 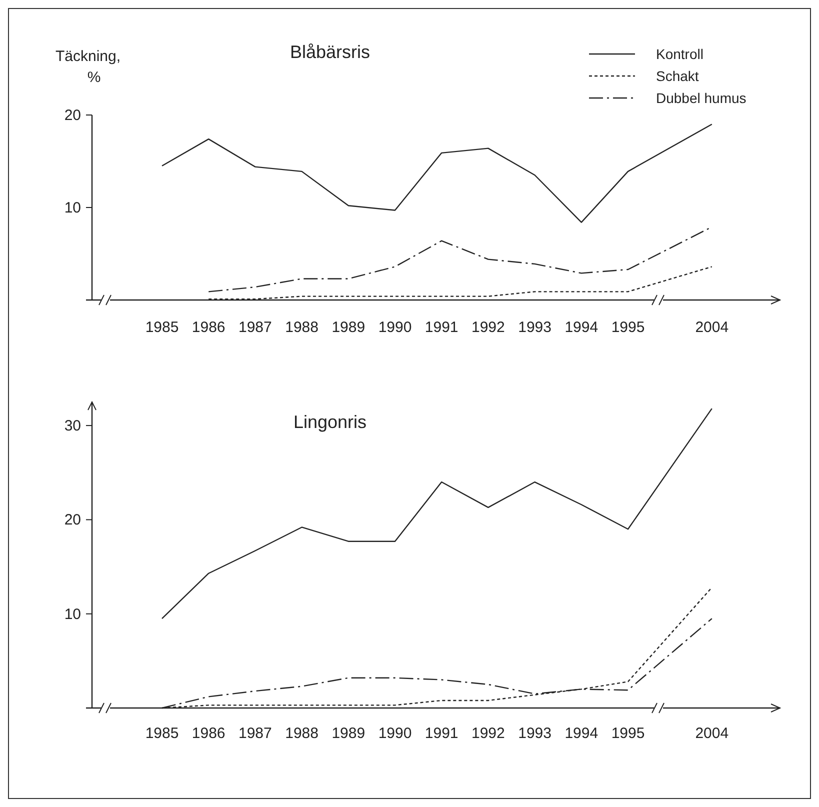 What do you see at coordinates (330, 52) in the screenshot?
I see `chart-title: Blåbärsris` at bounding box center [330, 52].